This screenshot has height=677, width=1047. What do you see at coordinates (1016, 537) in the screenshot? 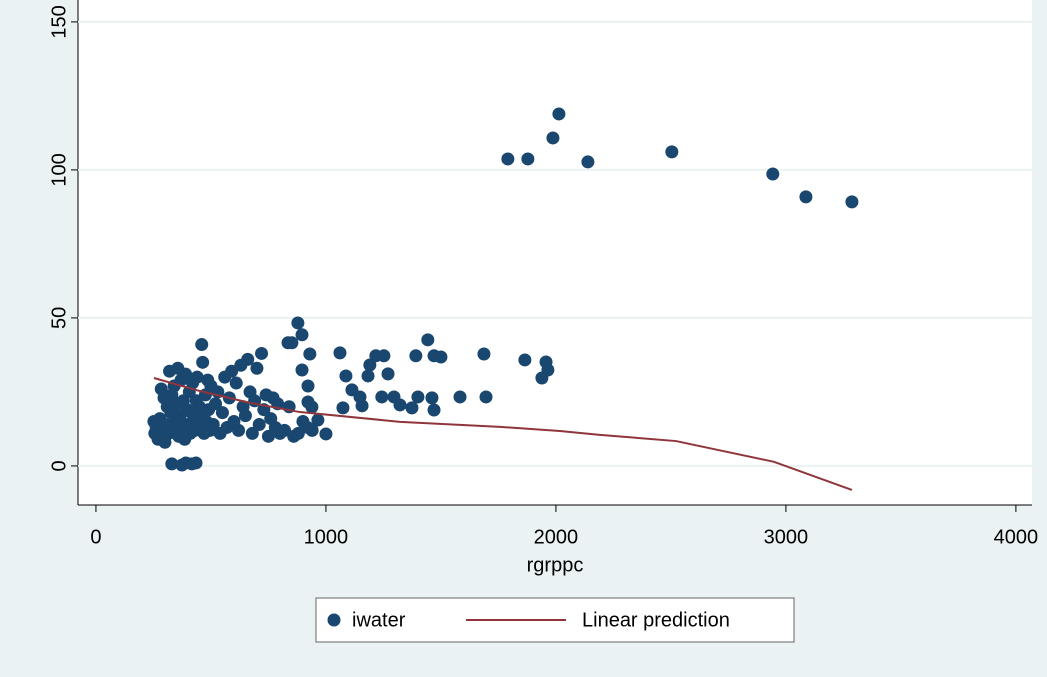
I see `x-tick-label: 4000` at bounding box center [1016, 537].